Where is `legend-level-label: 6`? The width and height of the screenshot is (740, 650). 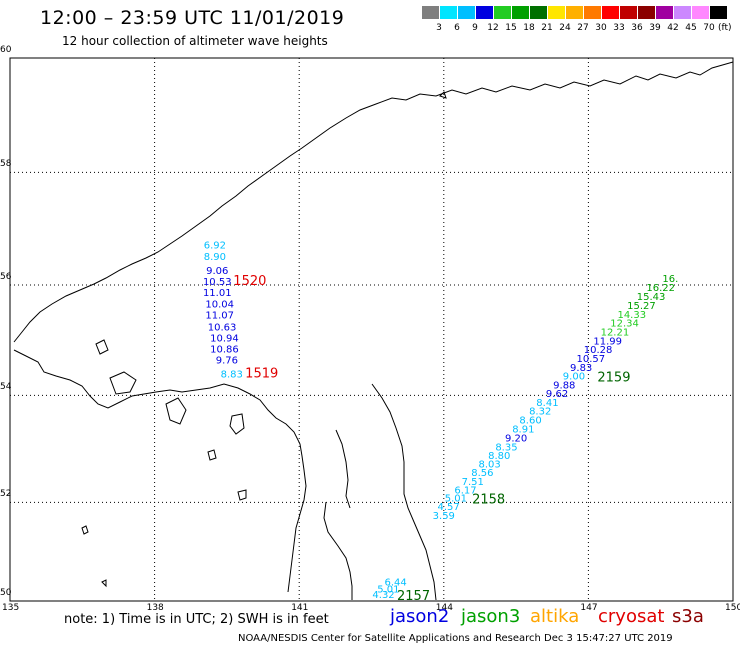 legend-level-label: 6 is located at coordinates (457, 28).